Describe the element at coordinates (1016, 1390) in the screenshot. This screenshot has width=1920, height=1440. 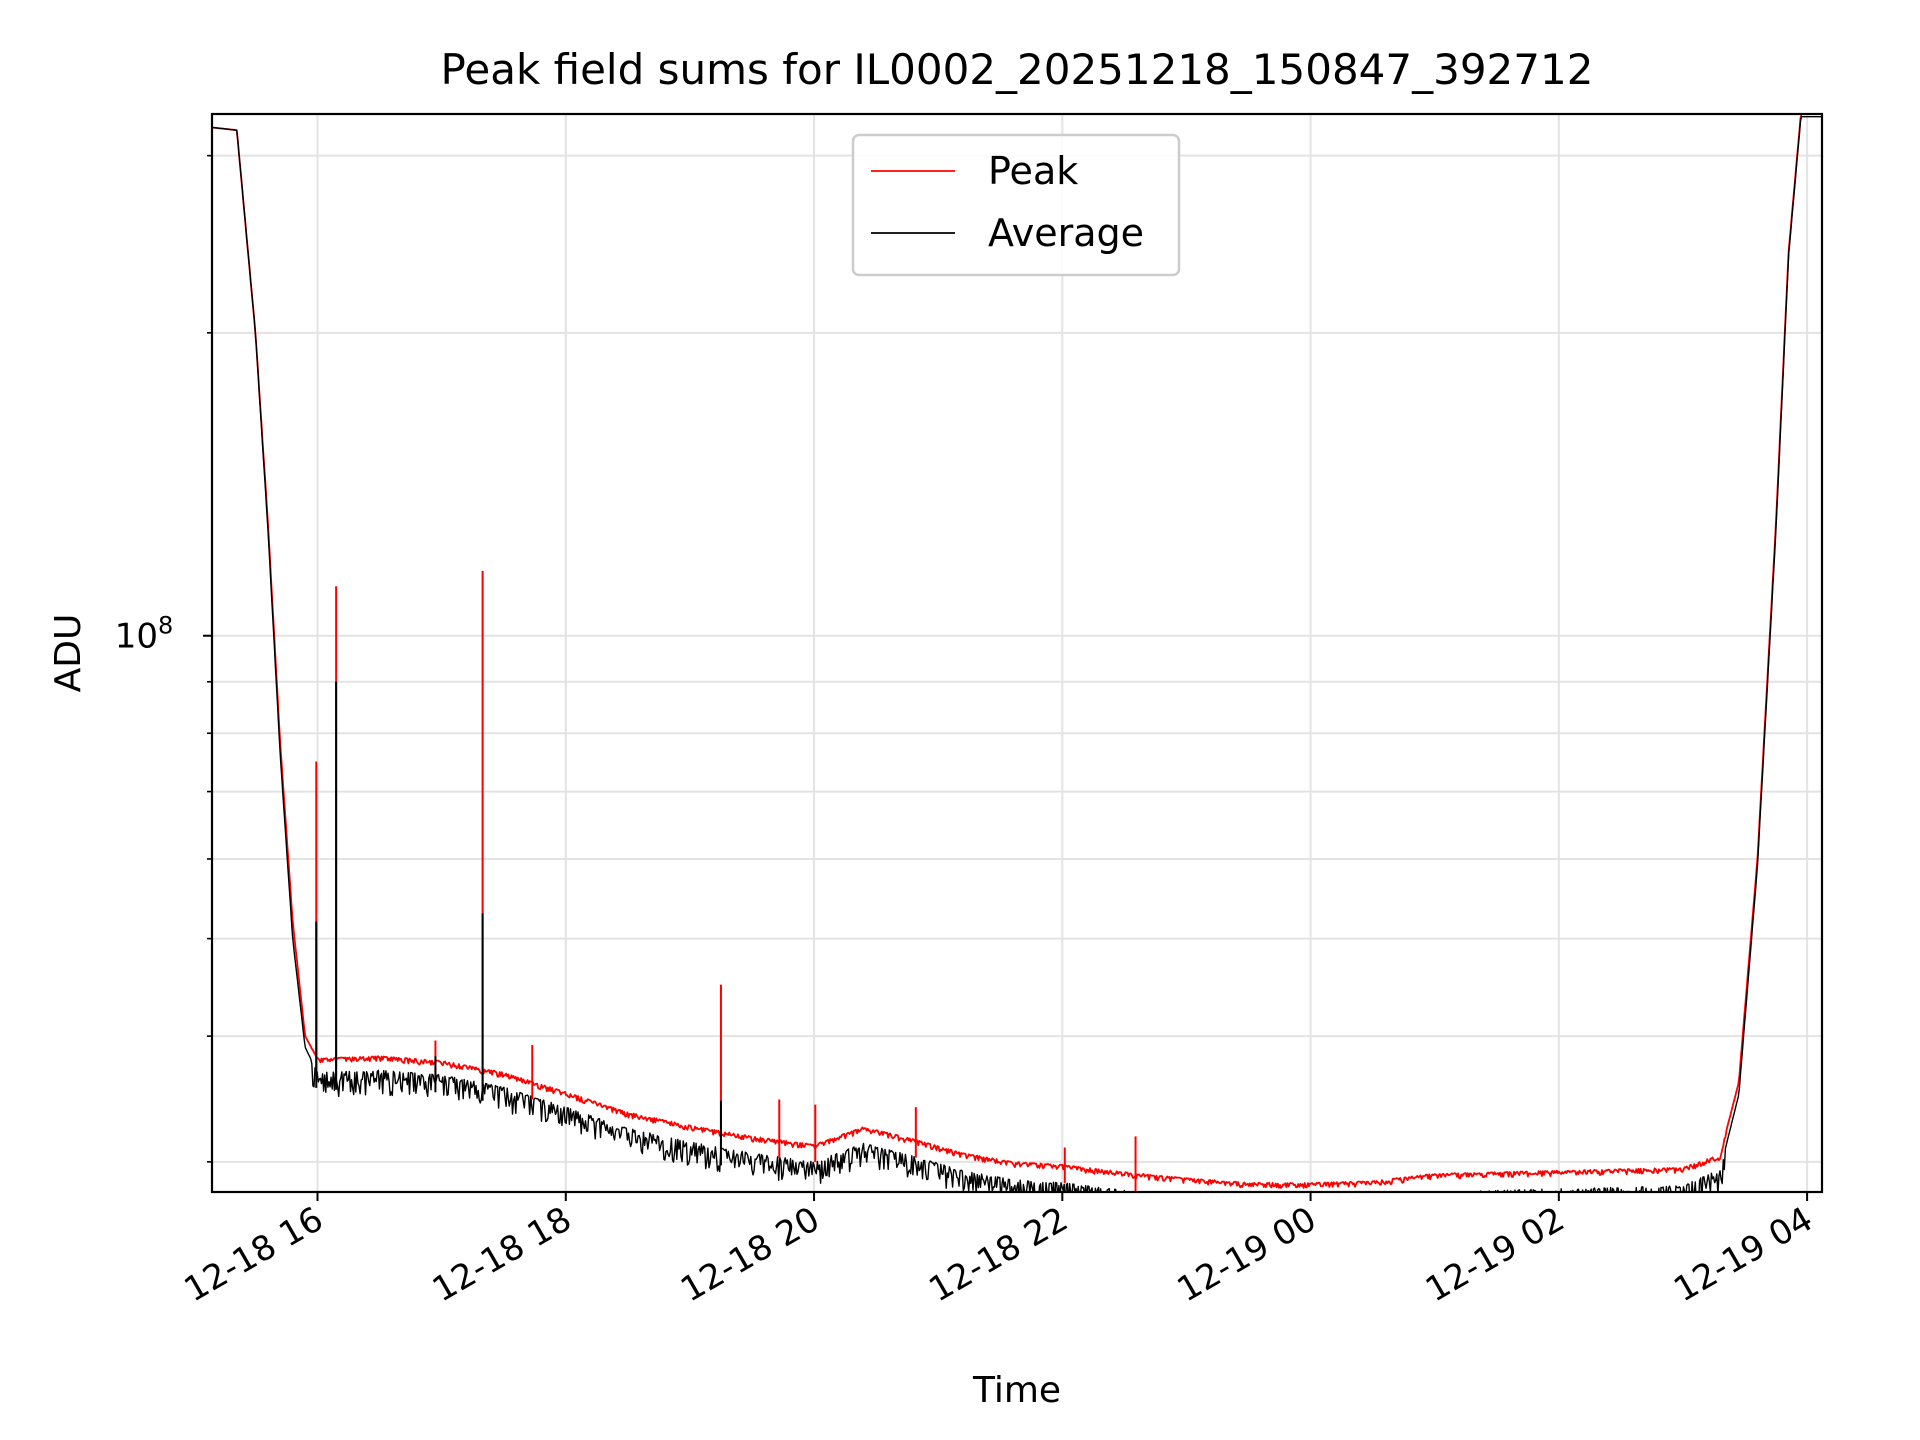
I see `x-axis-label: Time` at that location.